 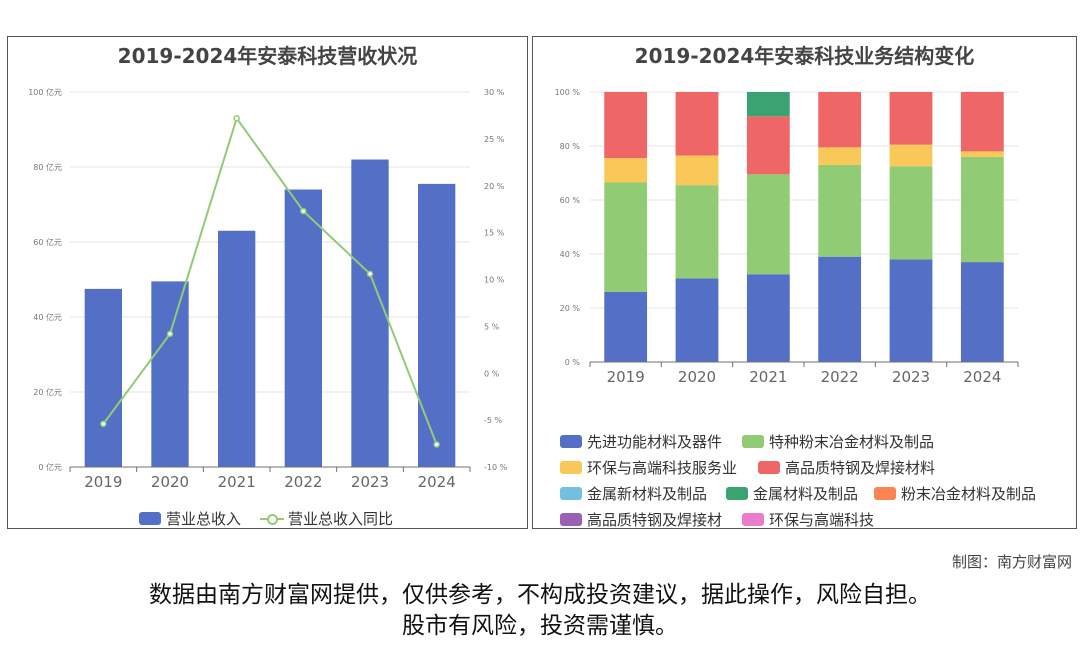 I want to click on y-axis-right-tick-label: 5 %, so click(x=492, y=326).